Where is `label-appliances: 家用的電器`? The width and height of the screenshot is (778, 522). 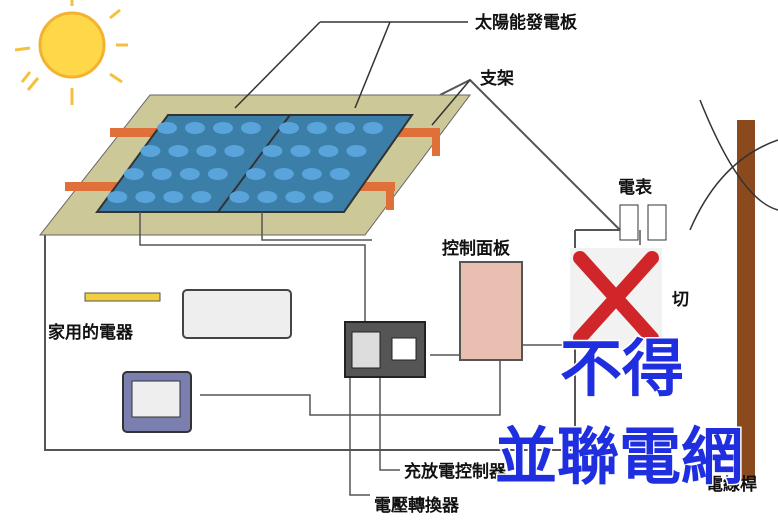
label-appliances: 家用的電器 is located at coordinates (91, 332).